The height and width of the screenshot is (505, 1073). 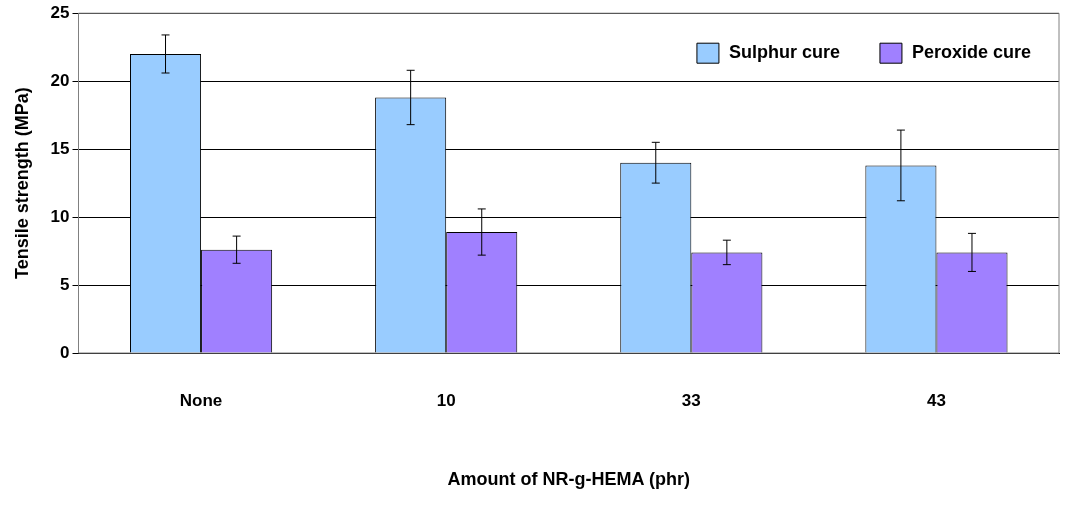 I want to click on y-axis-title: Tensile strength (MPa), so click(x=21, y=183).